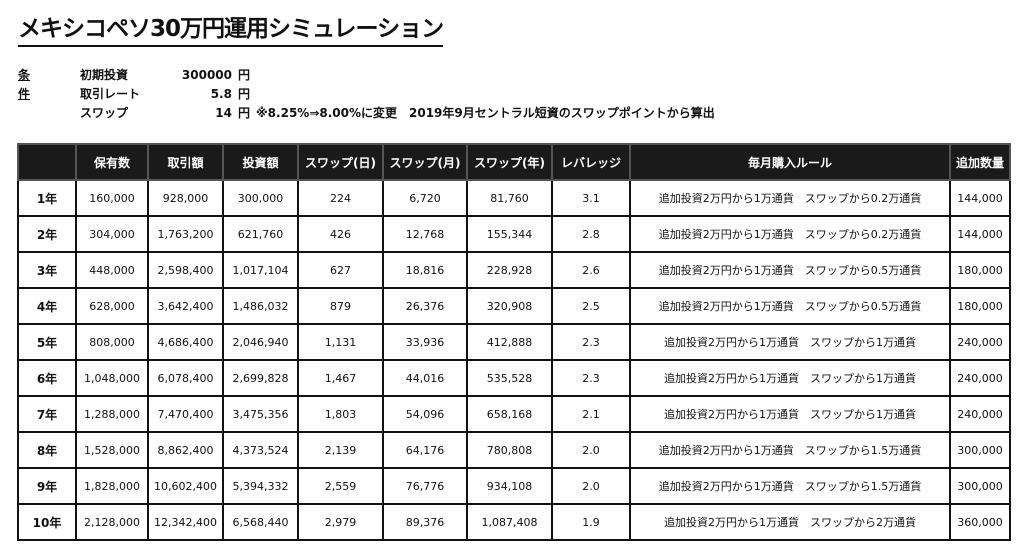 This screenshot has height=556, width=1024. Describe the element at coordinates (47, 342) in the screenshot. I see `year-cell: 5年` at that location.